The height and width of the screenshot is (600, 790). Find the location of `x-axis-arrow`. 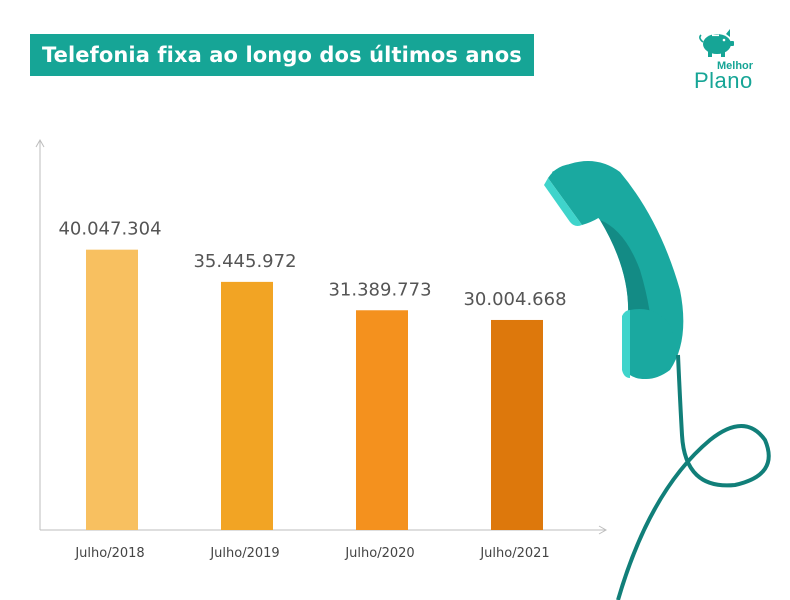

x-axis-arrow is located at coordinates (603, 530).